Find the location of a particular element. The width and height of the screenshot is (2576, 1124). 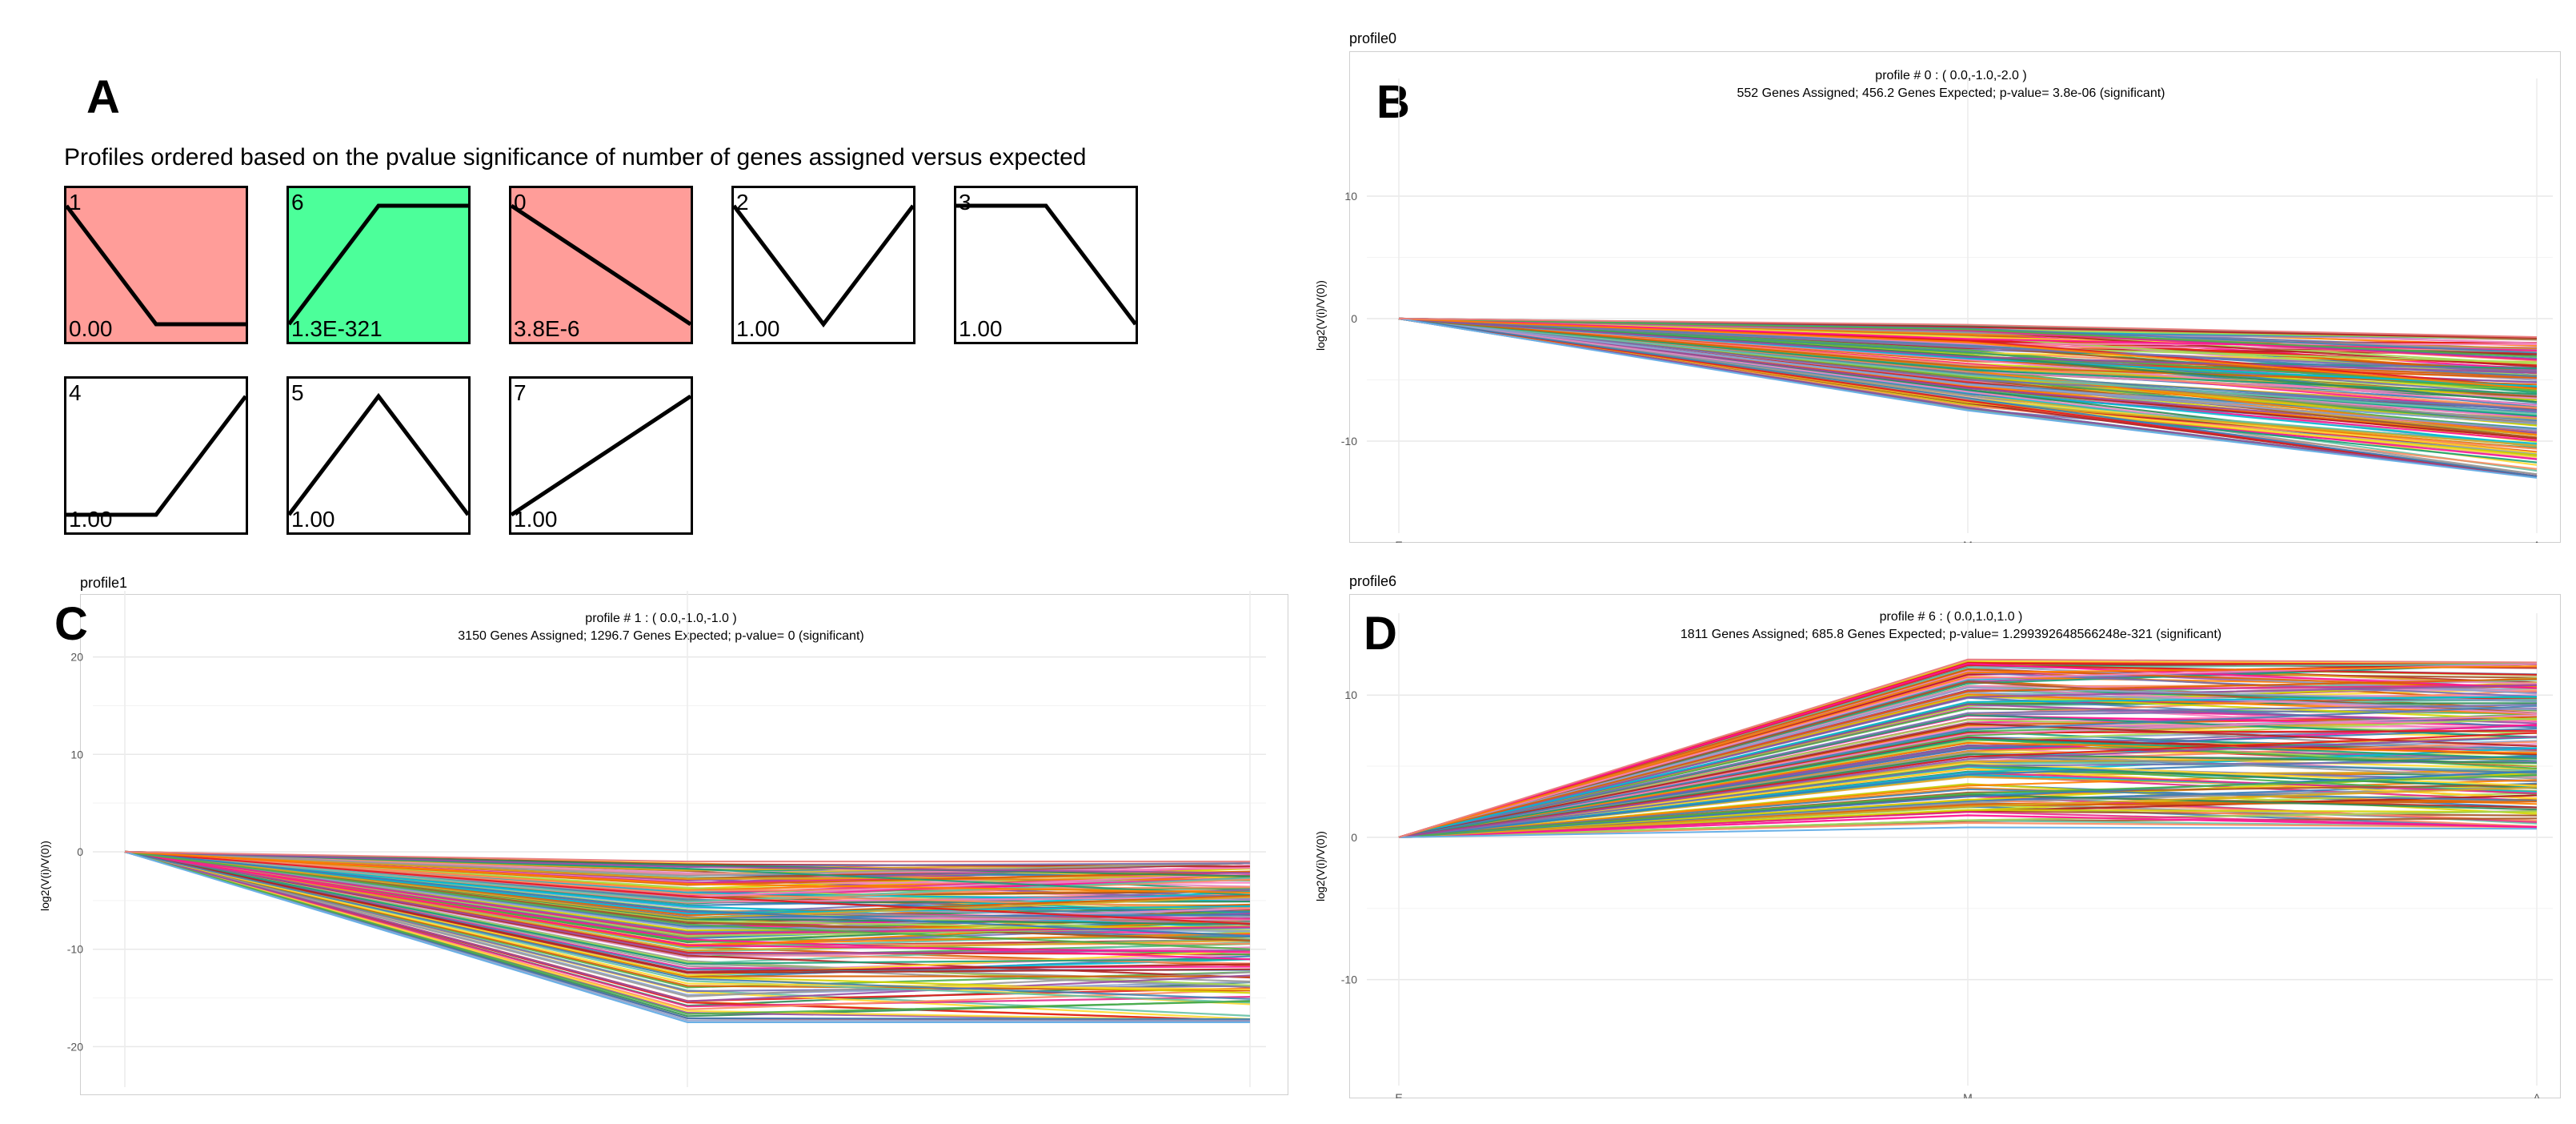

profile-id-label: 2 is located at coordinates (742, 202).